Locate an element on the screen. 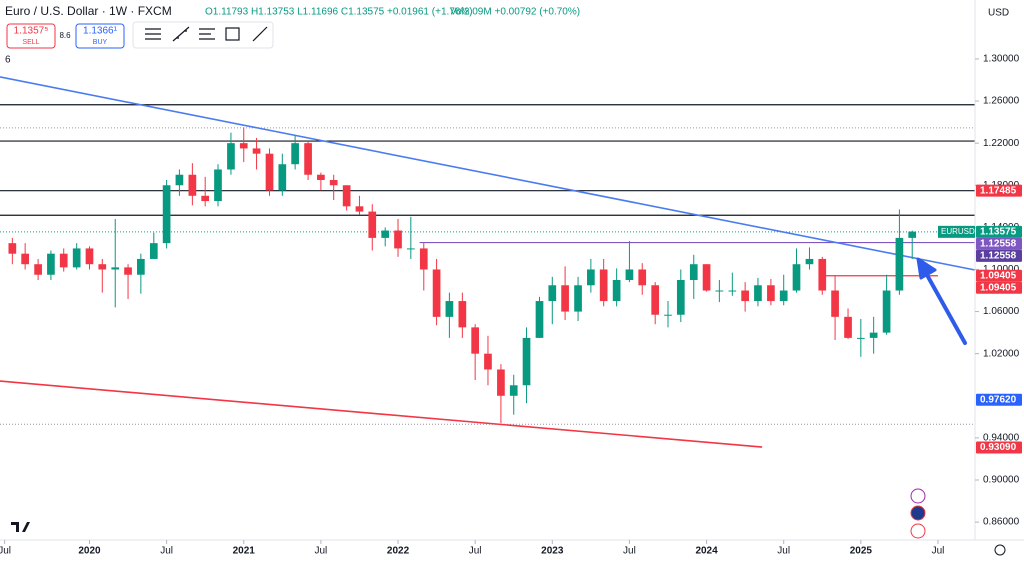 The image size is (1024, 562). y-tick-label: 1.02000 is located at coordinates (1001, 353).